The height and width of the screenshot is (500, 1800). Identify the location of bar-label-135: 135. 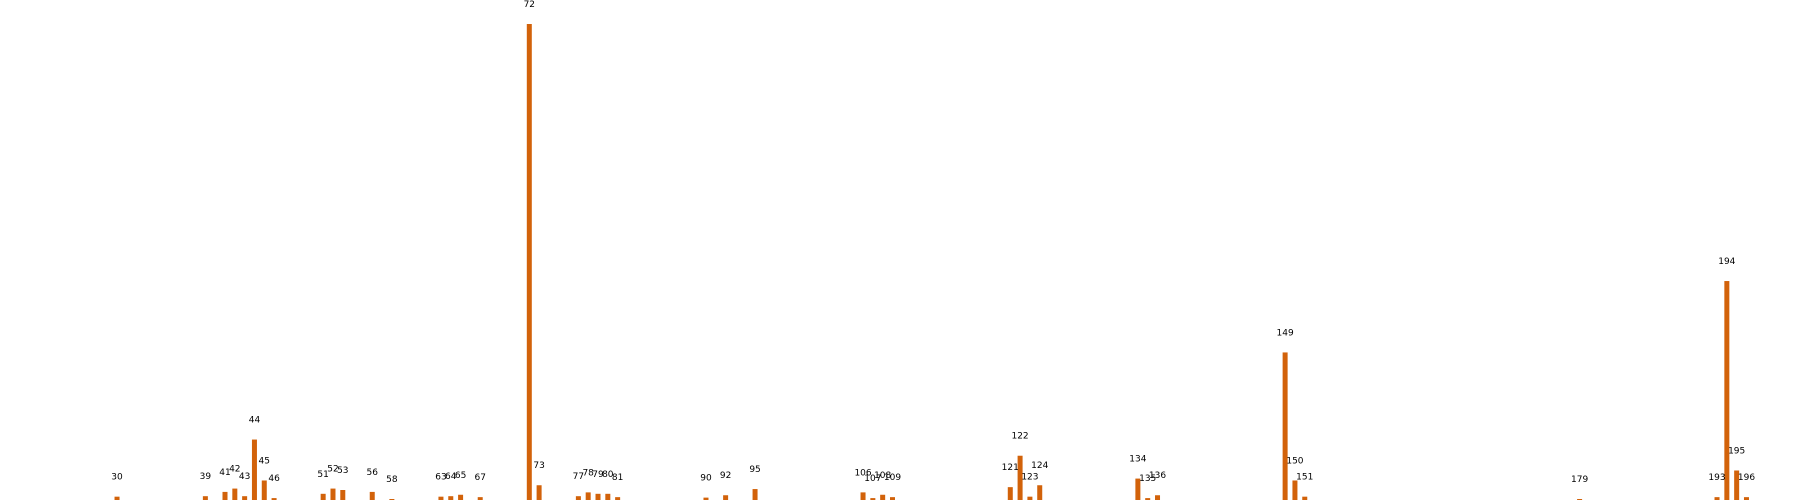
(1147, 479).